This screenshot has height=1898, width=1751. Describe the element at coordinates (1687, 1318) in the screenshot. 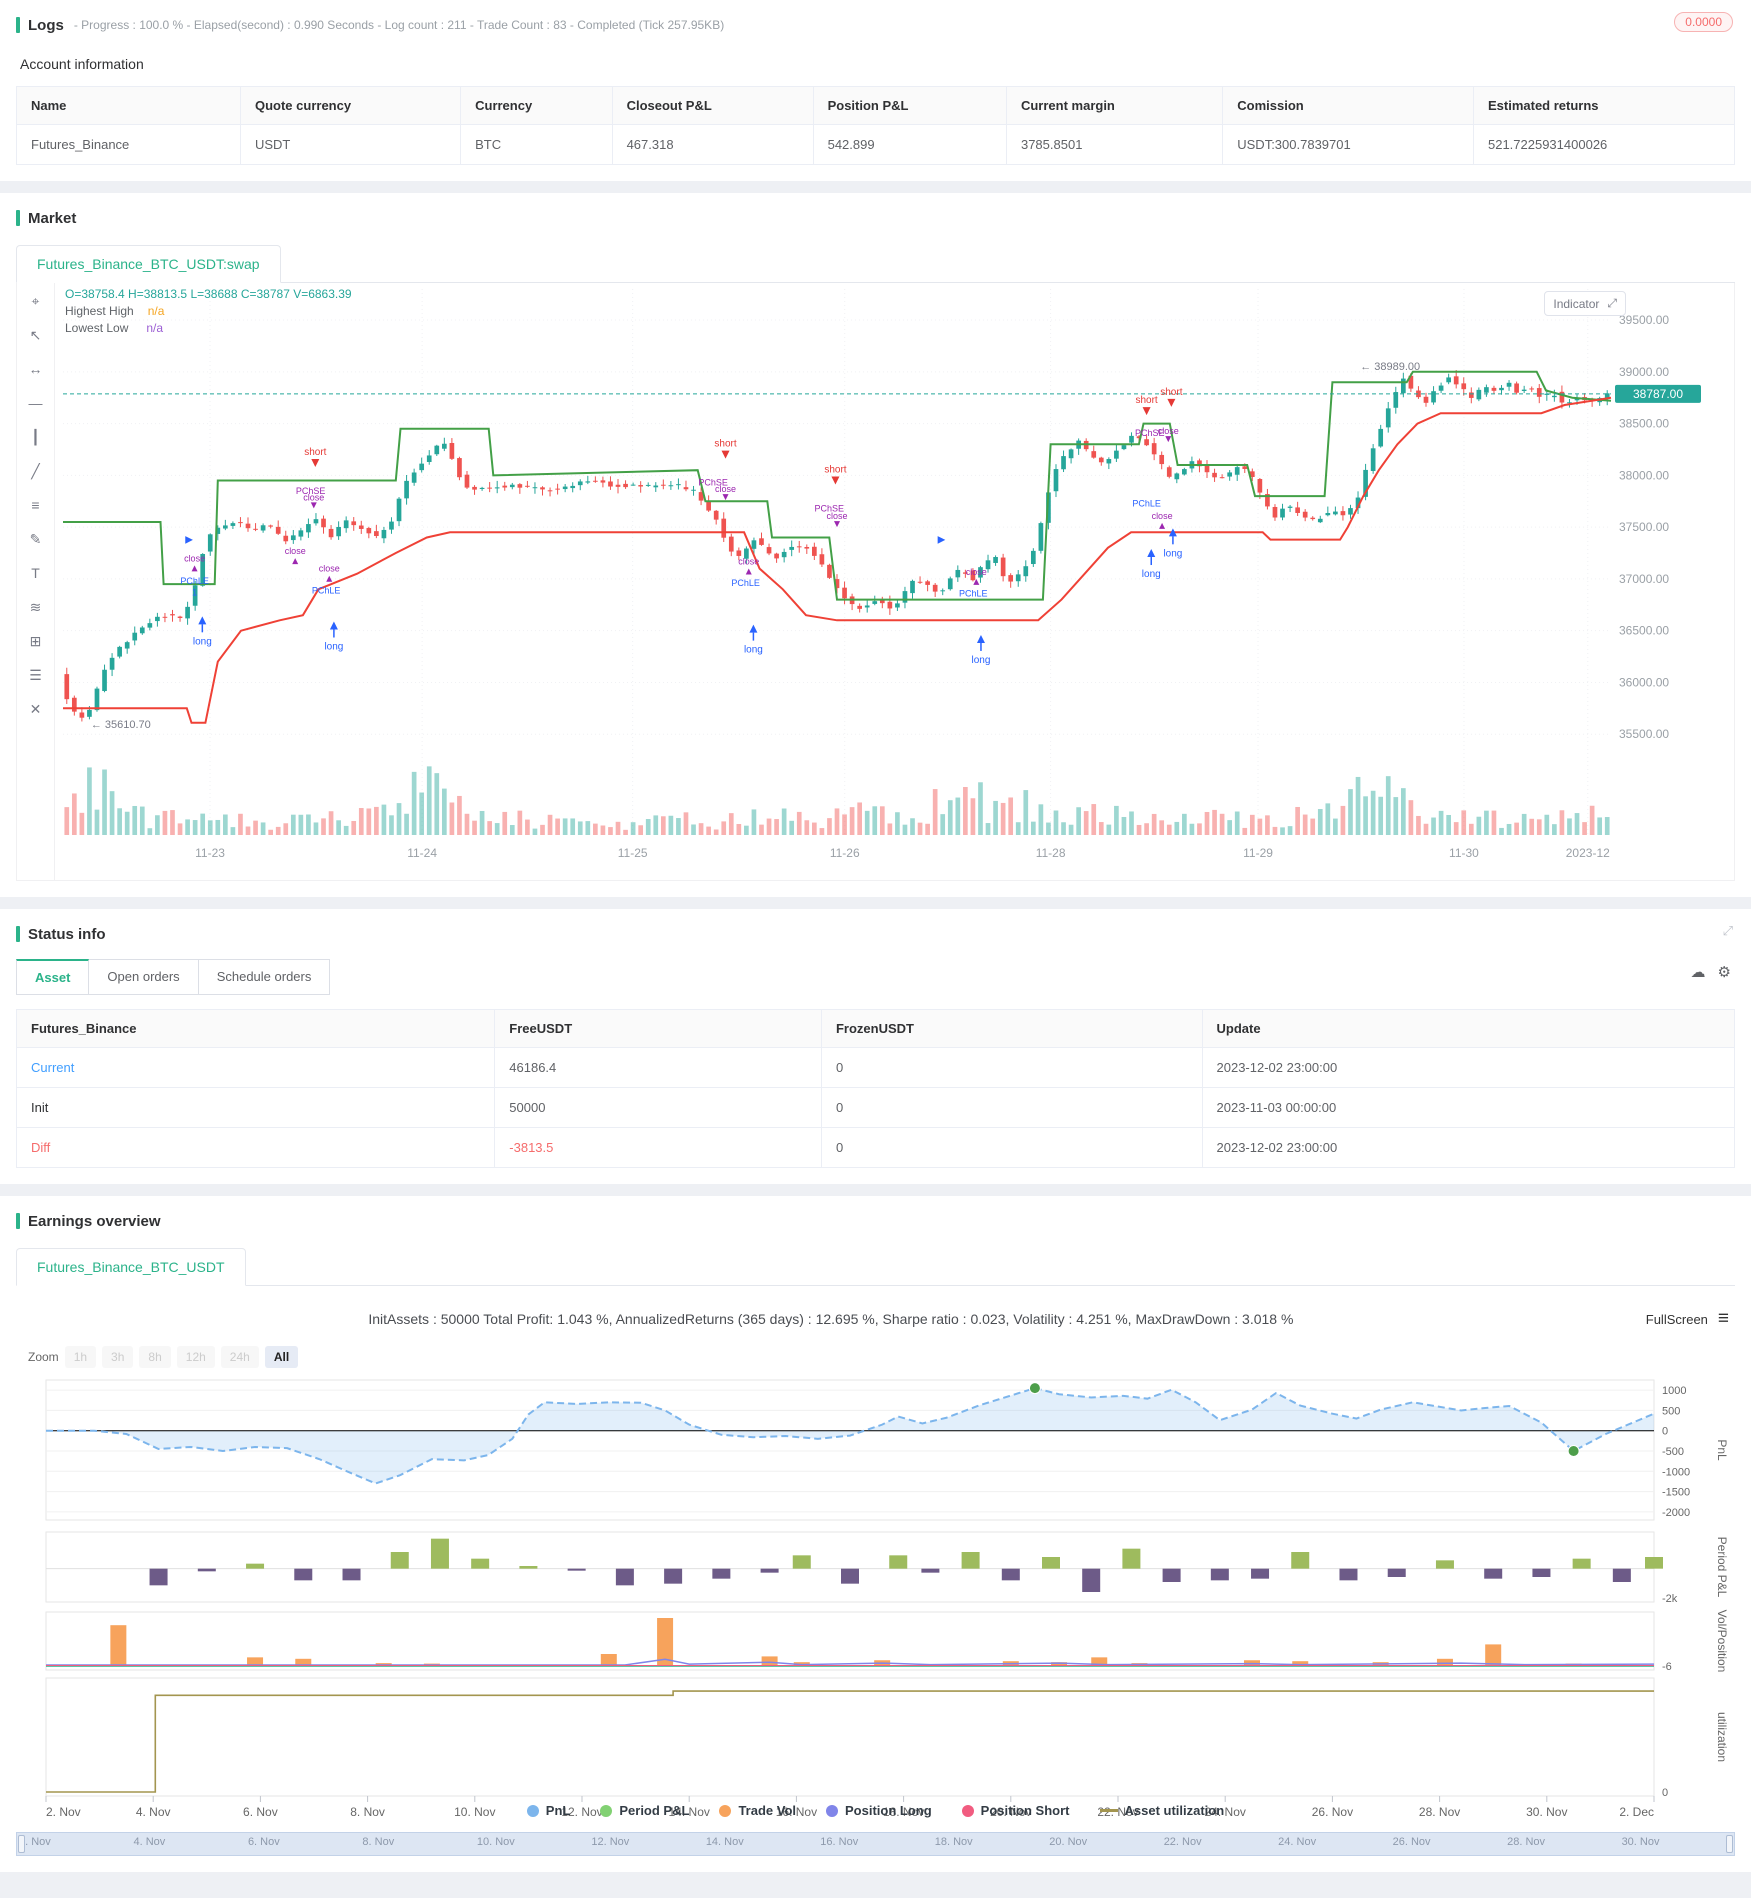

I see `fullscreen-button: FullScreen ≡` at that location.